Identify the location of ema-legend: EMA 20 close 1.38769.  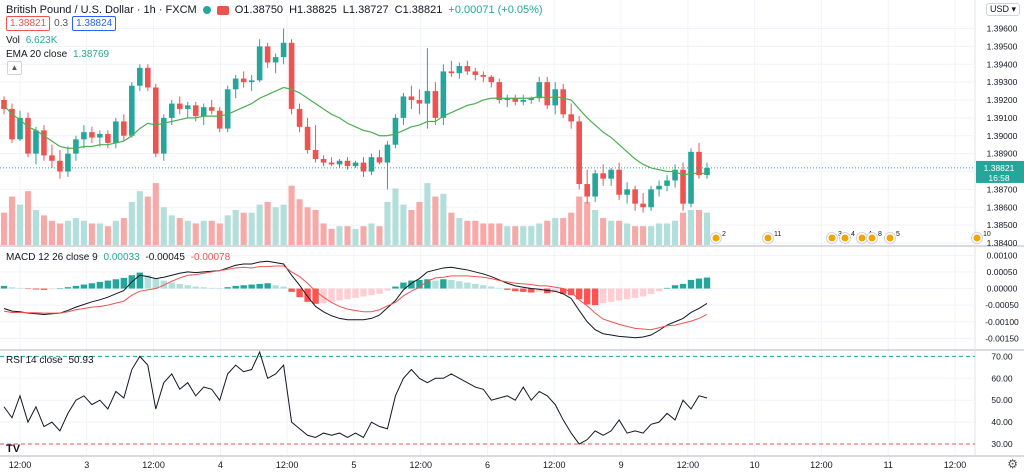
(57, 54).